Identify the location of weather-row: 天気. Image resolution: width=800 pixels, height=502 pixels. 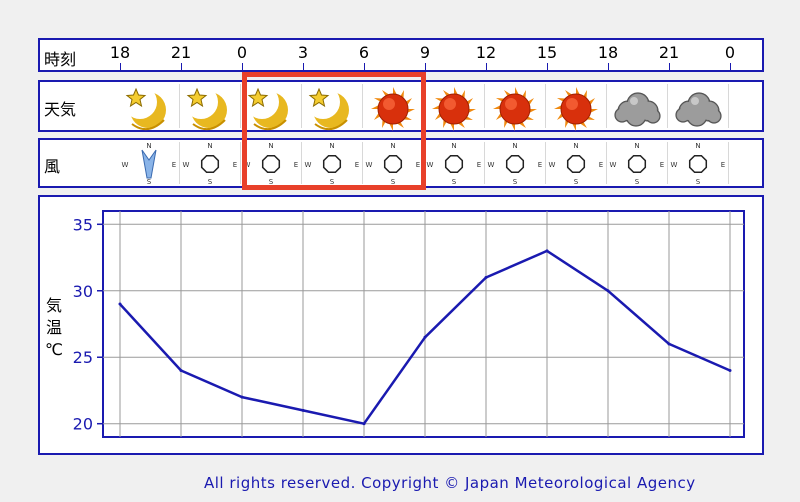
(401, 106).